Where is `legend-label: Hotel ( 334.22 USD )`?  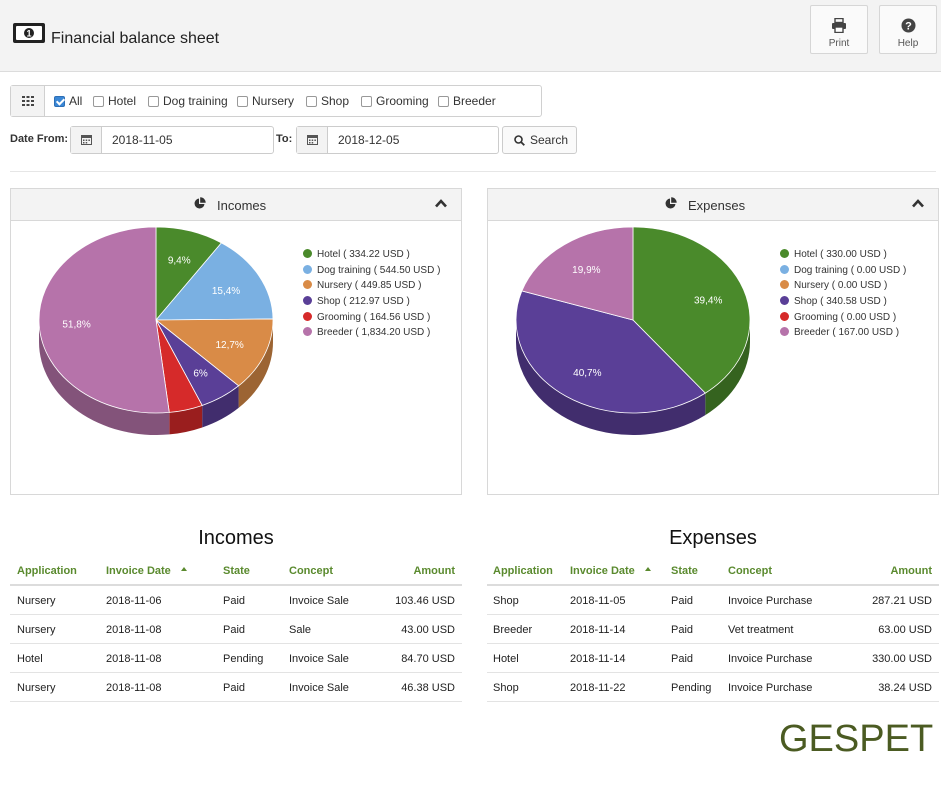 legend-label: Hotel ( 334.22 USD ) is located at coordinates (363, 254).